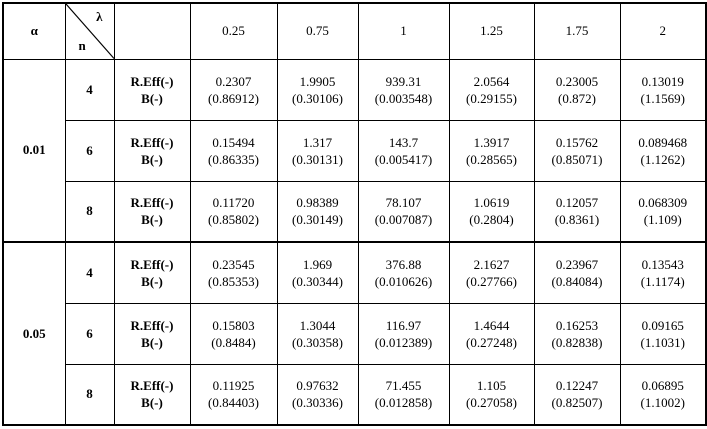 The height and width of the screenshot is (429, 707). What do you see at coordinates (403, 394) in the screenshot?
I see `cell-value: 71.455 (0.012858)` at bounding box center [403, 394].